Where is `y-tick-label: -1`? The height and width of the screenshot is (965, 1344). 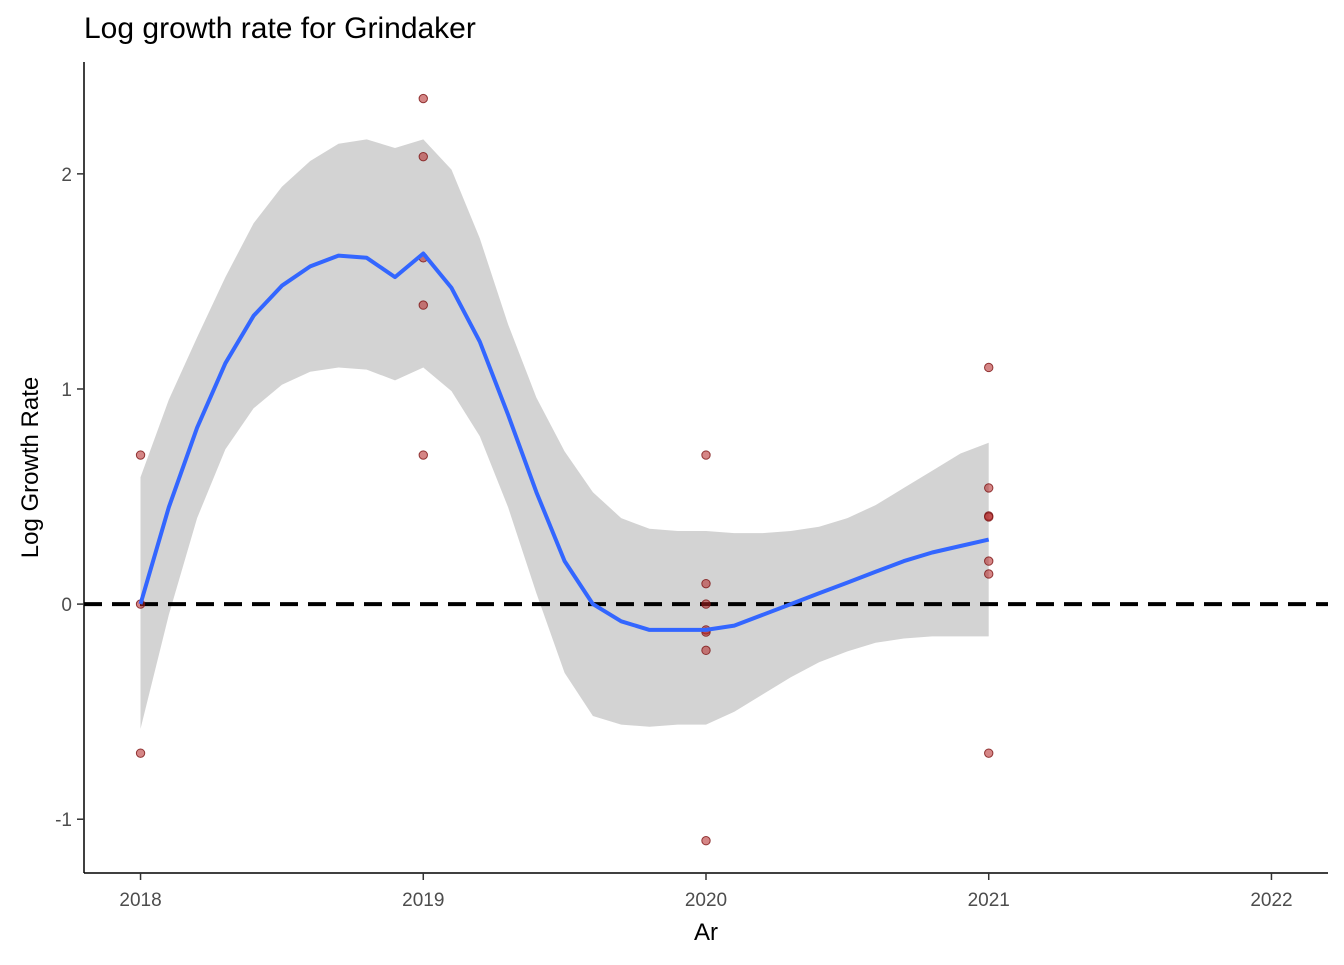 y-tick-label: -1 is located at coordinates (63, 820).